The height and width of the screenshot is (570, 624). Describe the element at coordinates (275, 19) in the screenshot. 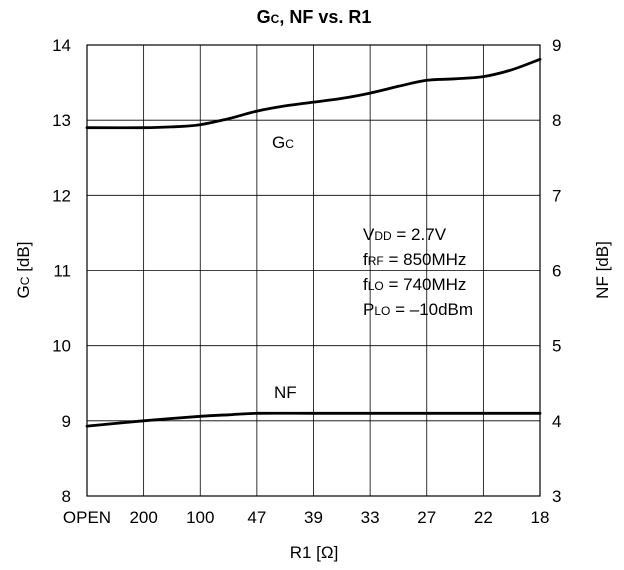

I see `title-part-sub: C` at that location.